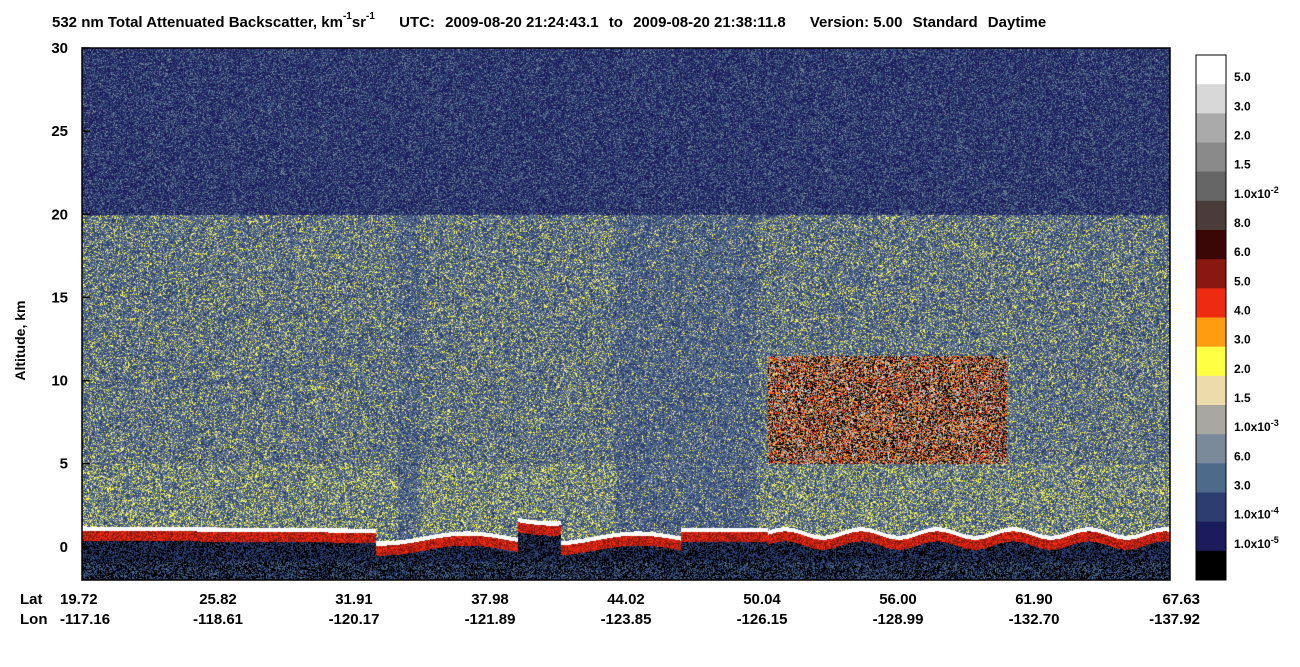  Describe the element at coordinates (1034, 619) in the screenshot. I see `x-tick-label: -132.70` at that location.